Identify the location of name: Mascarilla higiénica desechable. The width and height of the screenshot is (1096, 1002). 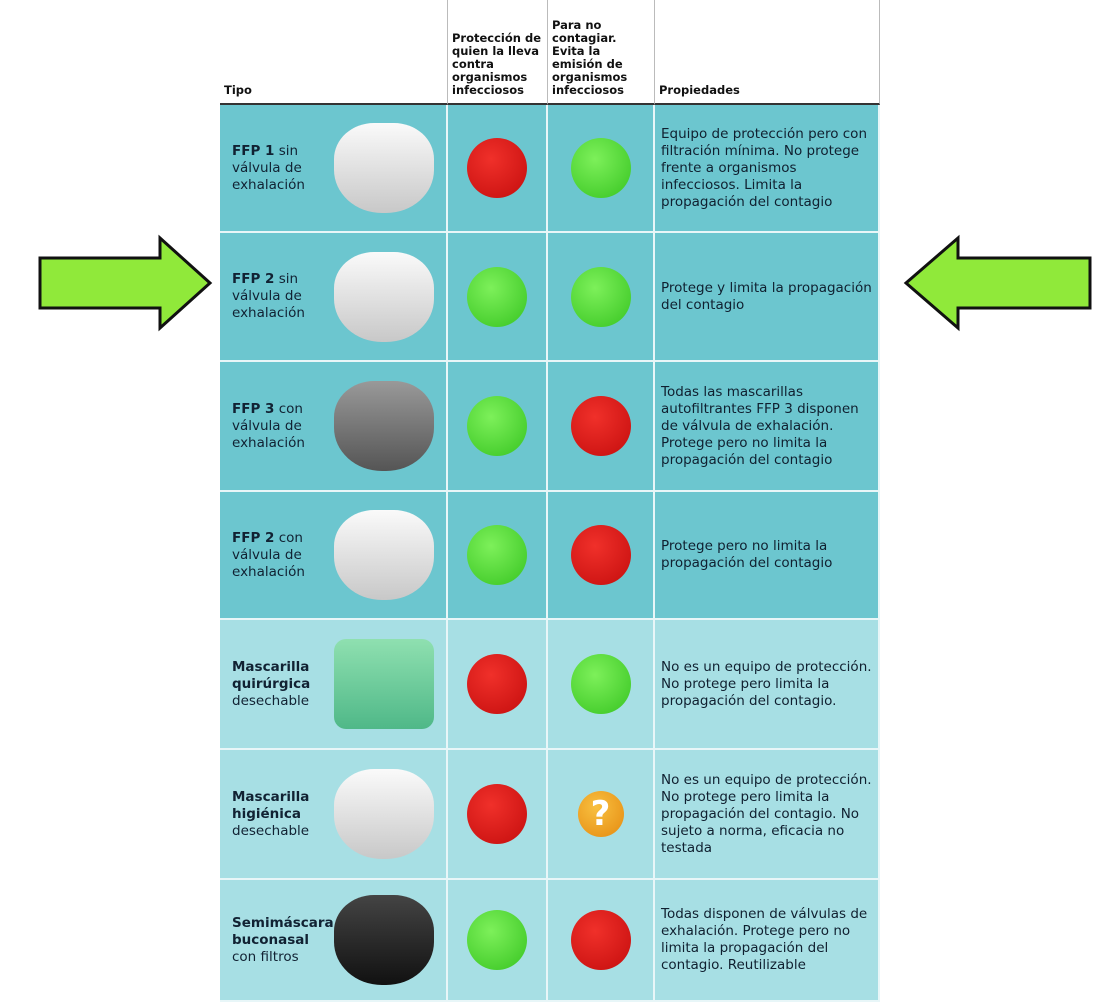
(274, 814).